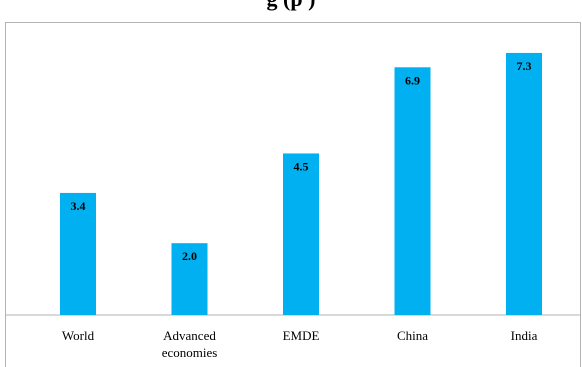 The width and height of the screenshot is (582, 367). What do you see at coordinates (301, 166) in the screenshot?
I see `value-label: 4.5` at bounding box center [301, 166].